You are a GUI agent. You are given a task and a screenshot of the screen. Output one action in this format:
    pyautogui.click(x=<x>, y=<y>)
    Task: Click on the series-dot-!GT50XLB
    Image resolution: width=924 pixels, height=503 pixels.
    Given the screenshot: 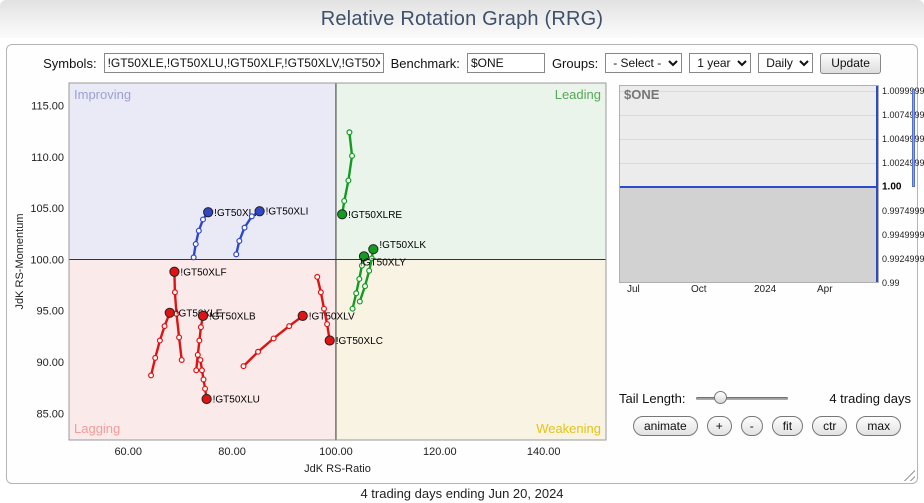 What is the action you would take?
    pyautogui.click(x=203, y=315)
    